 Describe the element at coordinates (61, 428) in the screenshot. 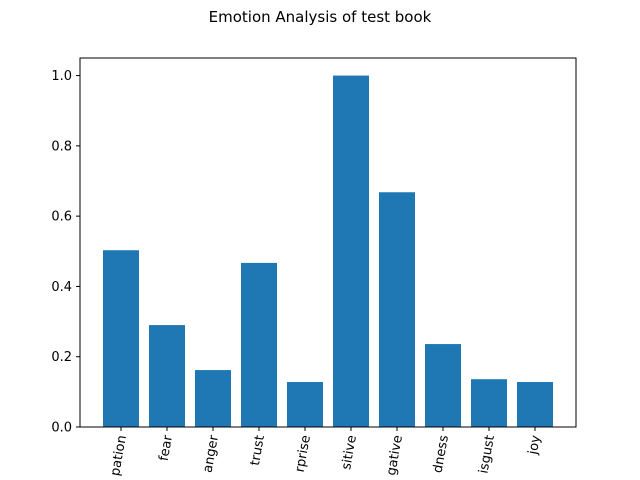

I see `y-tick-label: 0.0` at that location.